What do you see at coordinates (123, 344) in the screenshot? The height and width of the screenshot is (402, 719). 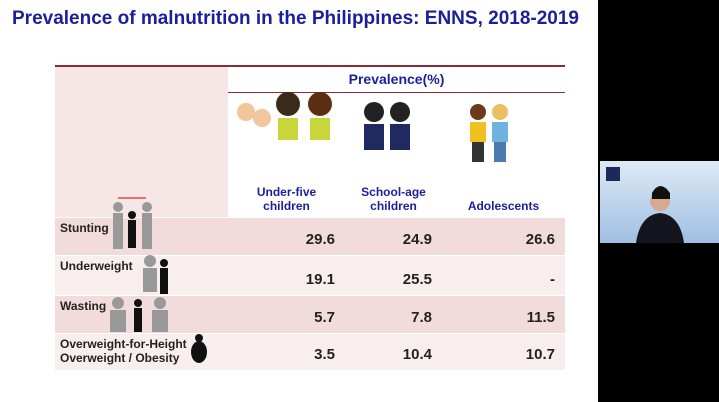 I see `row-label-line: Overweight-for-Height` at bounding box center [123, 344].